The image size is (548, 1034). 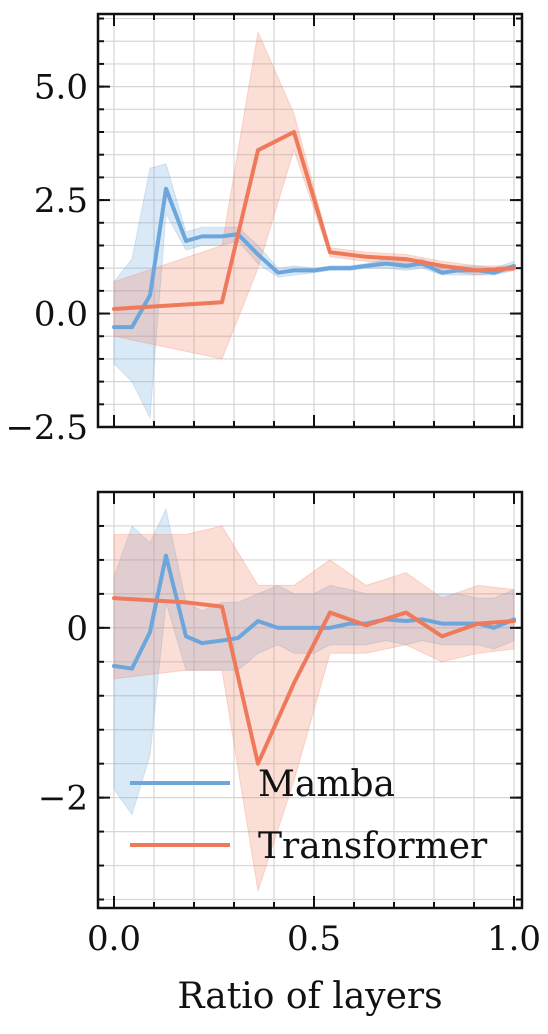 I want to click on legend-transformer-label: Transformer, so click(x=373, y=846).